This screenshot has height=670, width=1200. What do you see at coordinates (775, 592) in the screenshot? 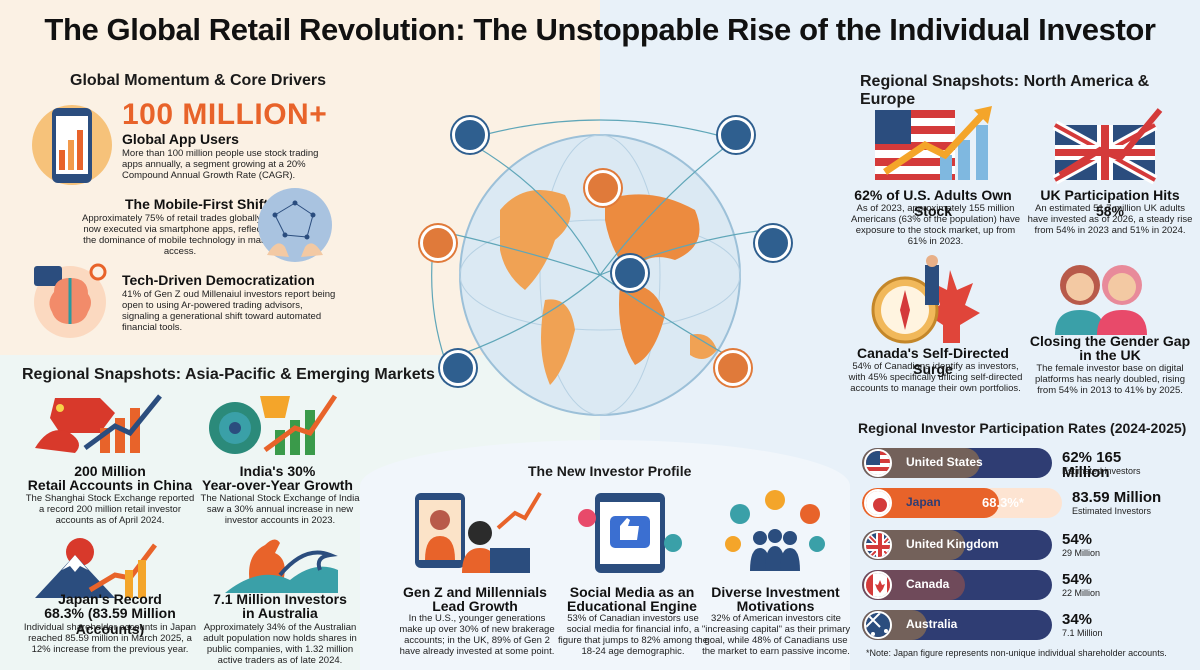
I see `diverse-heading-1: Diverse Investment` at bounding box center [775, 592].